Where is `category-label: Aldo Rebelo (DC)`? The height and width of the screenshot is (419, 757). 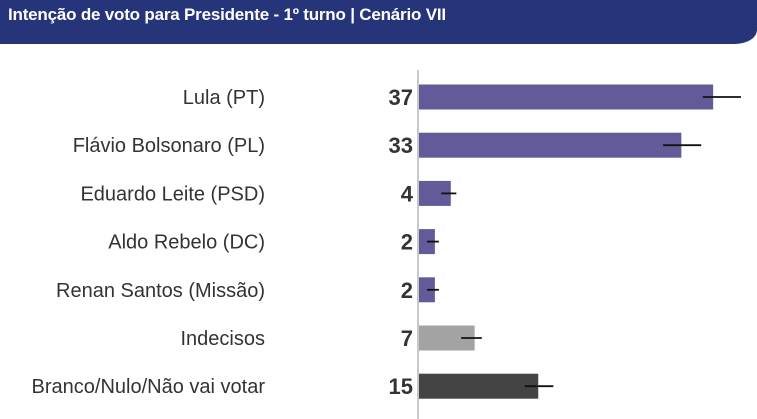 category-label: Aldo Rebelo (DC) is located at coordinates (186, 243).